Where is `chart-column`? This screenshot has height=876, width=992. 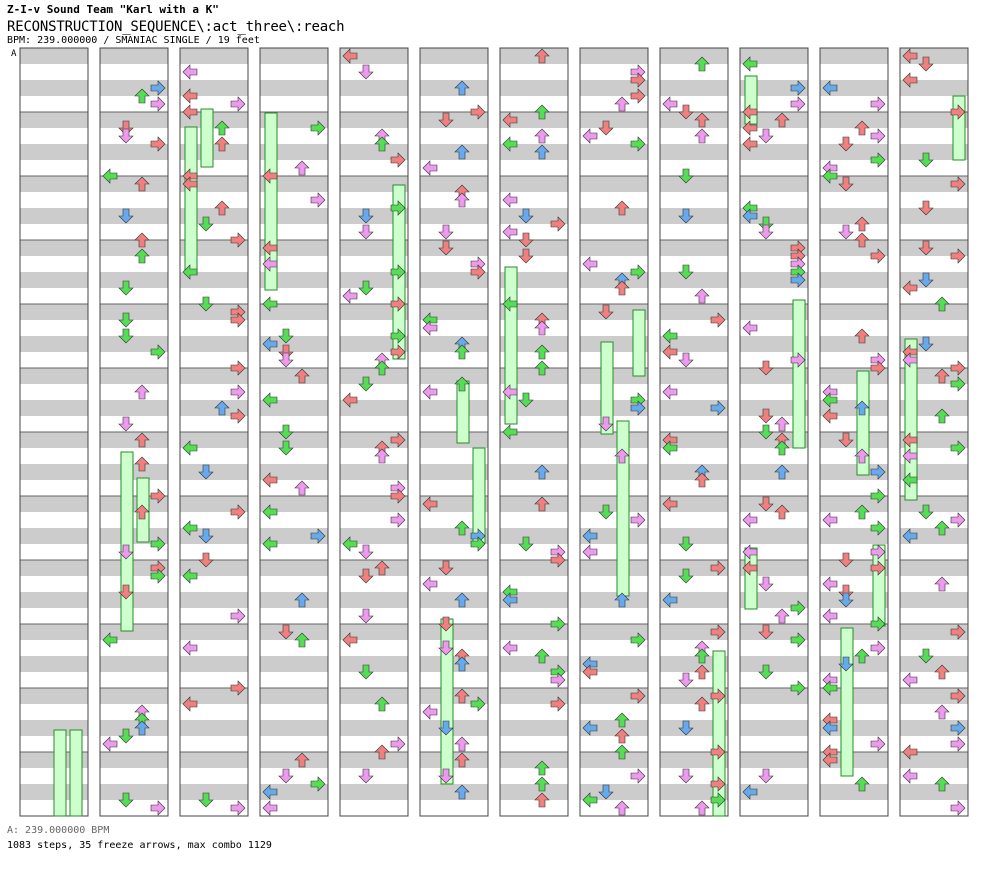 chart-column is located at coordinates (774, 432).